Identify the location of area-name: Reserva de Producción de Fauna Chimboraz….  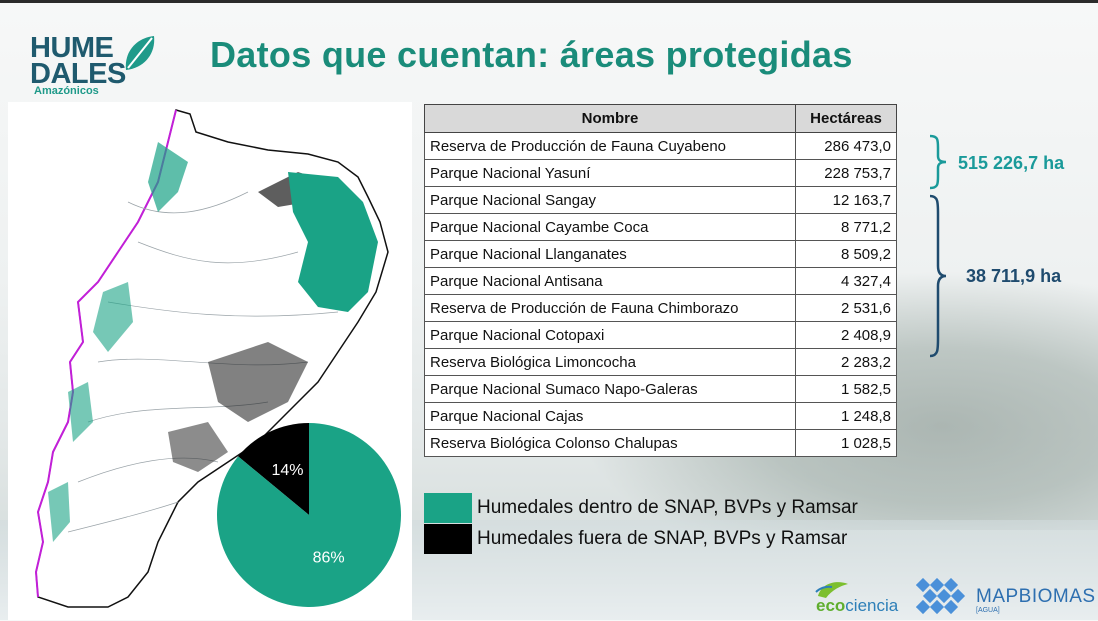
(610, 308).